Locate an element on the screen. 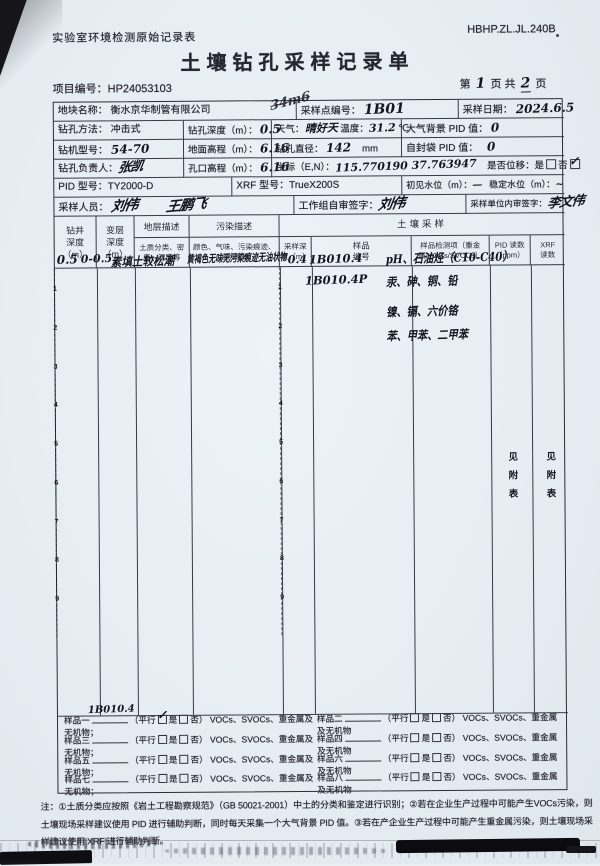 This screenshot has height=866, width=600. field-samplers: 采样人员： 刘伟 王鹏飞 is located at coordinates (174, 206).